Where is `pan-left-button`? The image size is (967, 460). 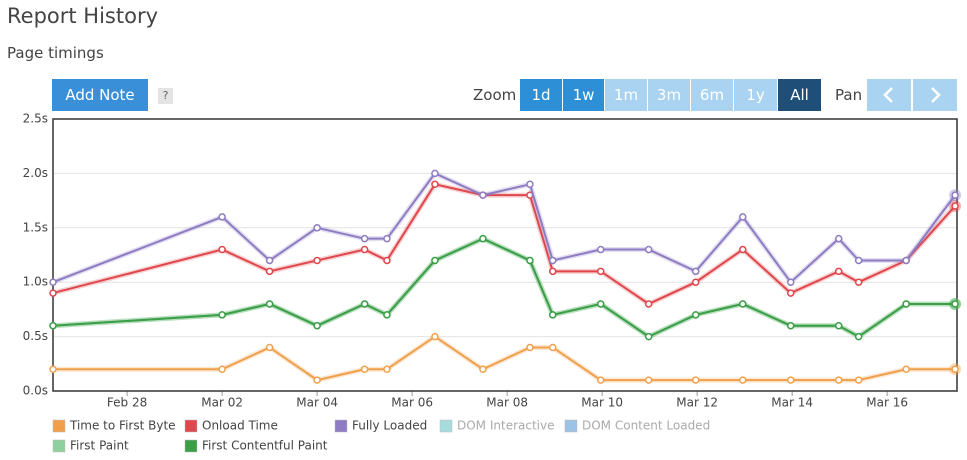 pan-left-button is located at coordinates (889, 95).